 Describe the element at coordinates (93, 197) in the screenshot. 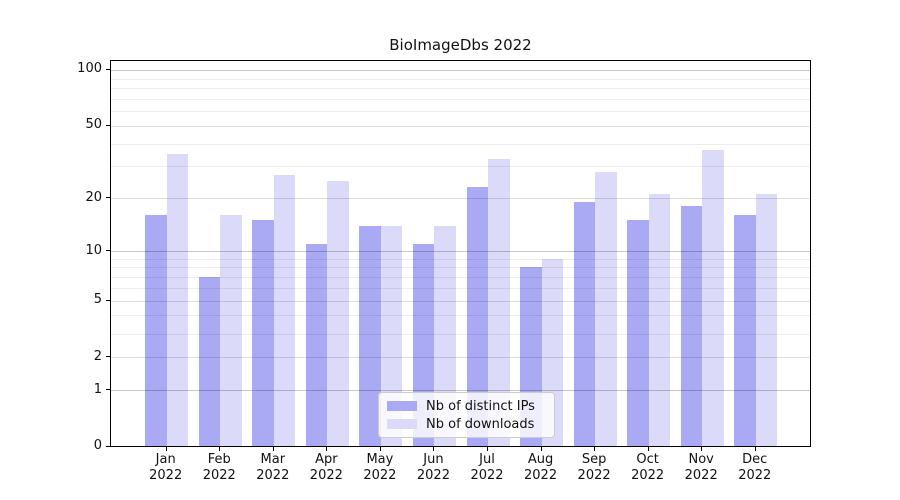

I see `y-tick-label-20: 20` at that location.